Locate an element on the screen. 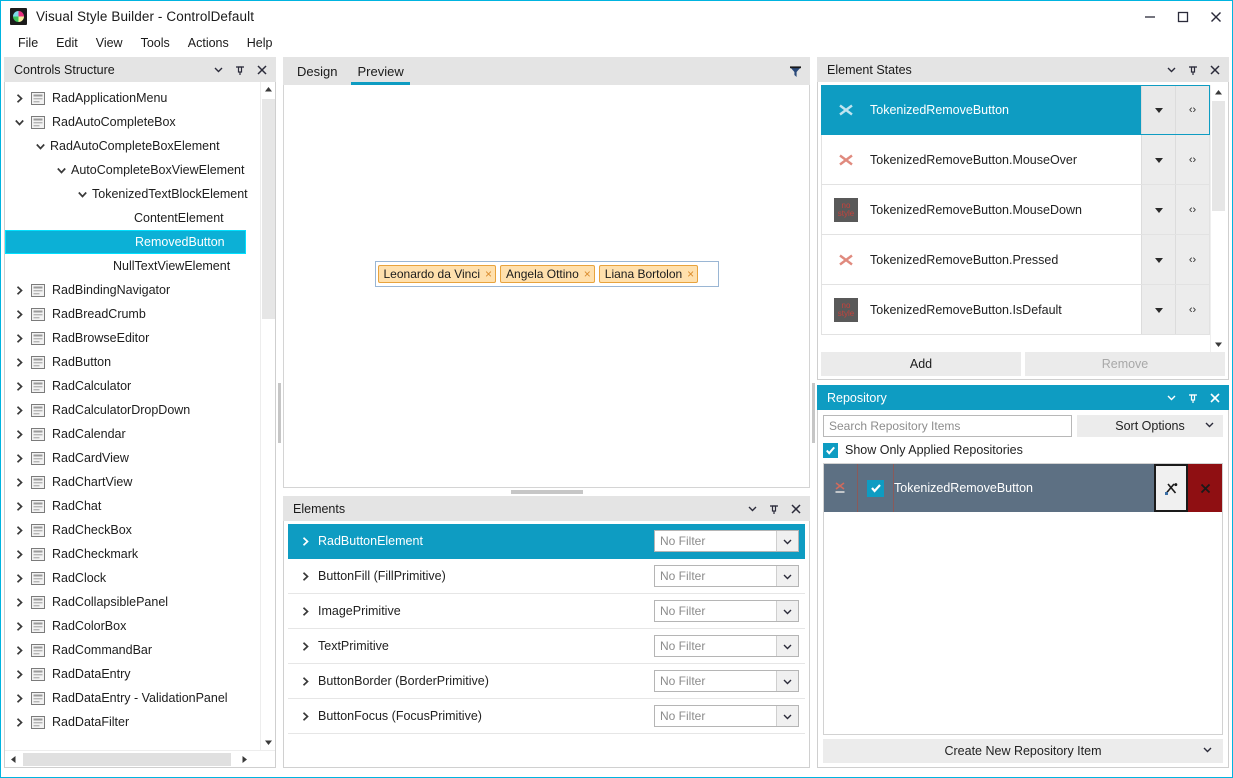 The image size is (1233, 778). token-chip: Angela Ottino × is located at coordinates (547, 274).